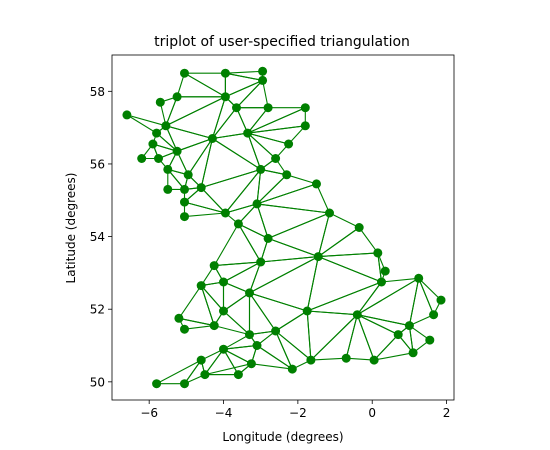 The image size is (550, 450). Describe the element at coordinates (97, 382) in the screenshot. I see `y-tick-label: 50` at that location.